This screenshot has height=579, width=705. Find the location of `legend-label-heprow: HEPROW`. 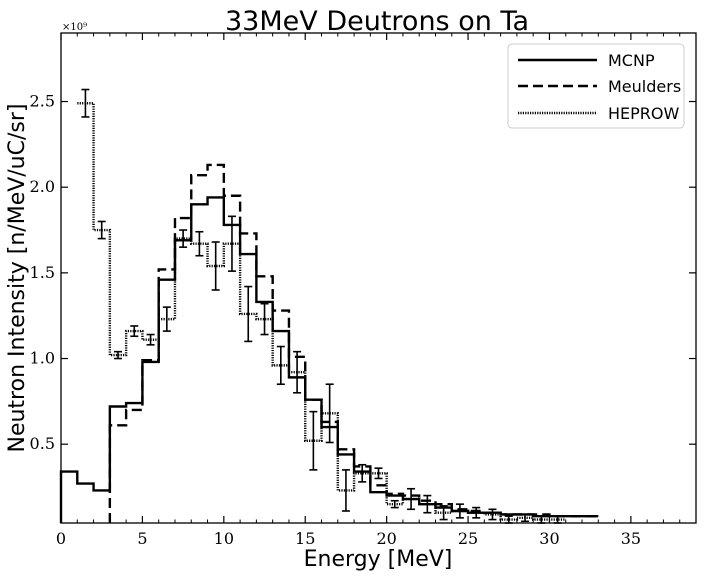

legend-label-heprow: HEPROW is located at coordinates (644, 113).